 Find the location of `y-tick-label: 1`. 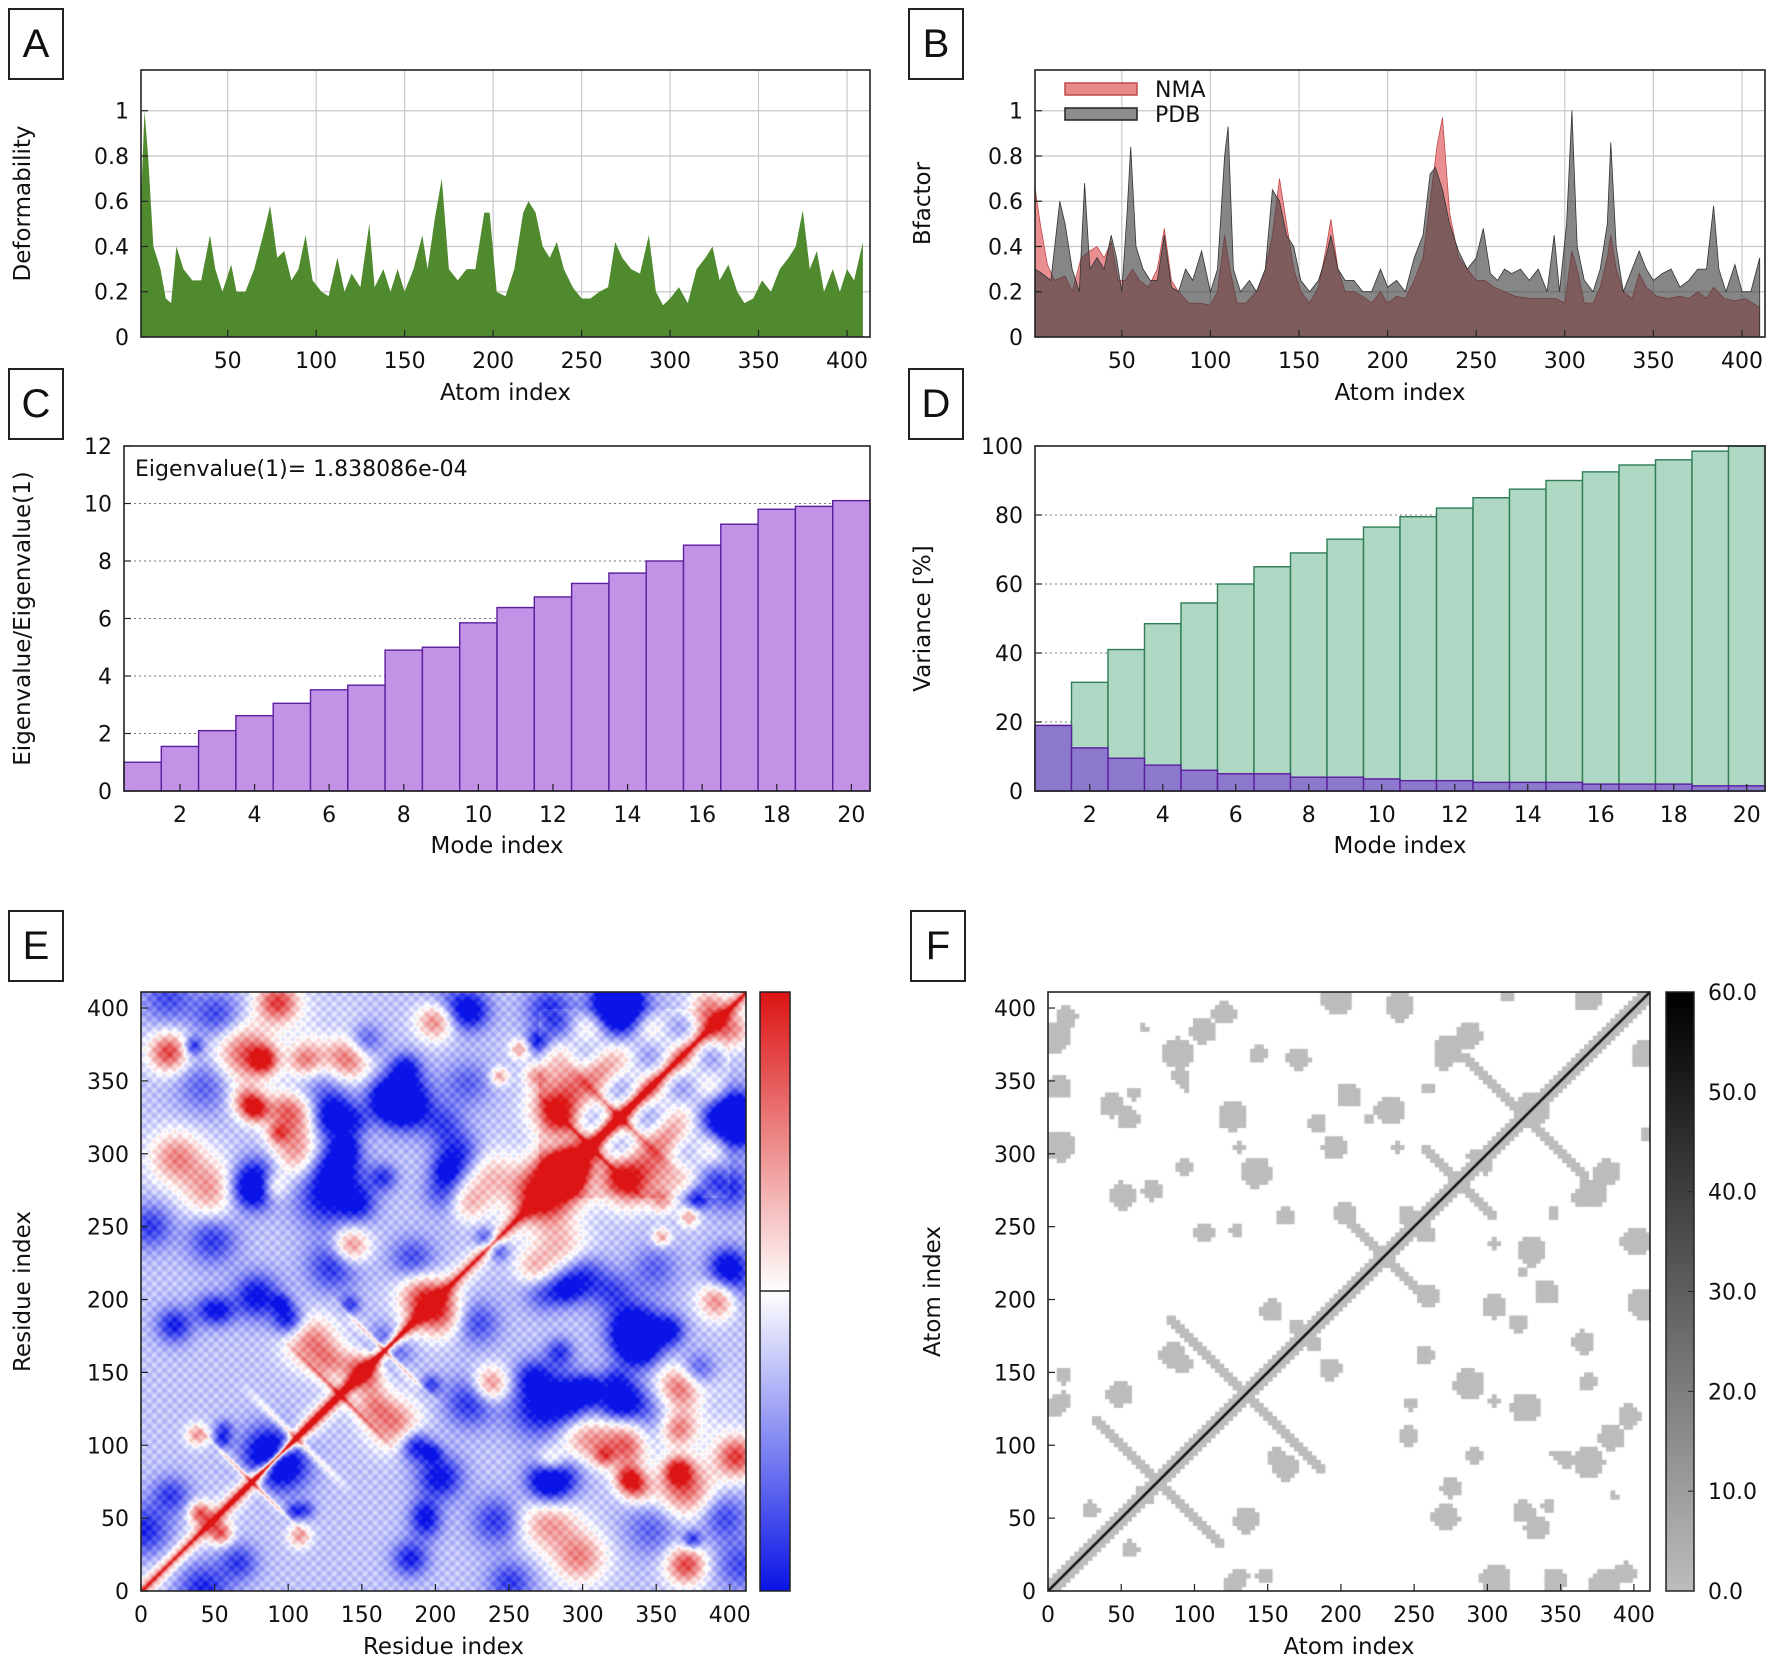

y-tick-label: 1 is located at coordinates (122, 112).